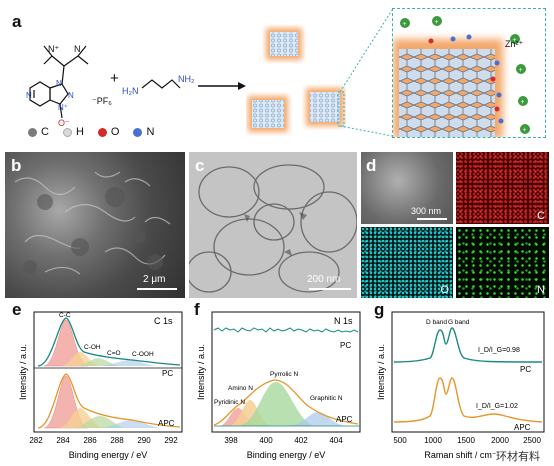  Describe the element at coordinates (95, 225) in the screenshot. I see `panel-b-sem-image: b 2 μm` at that location.